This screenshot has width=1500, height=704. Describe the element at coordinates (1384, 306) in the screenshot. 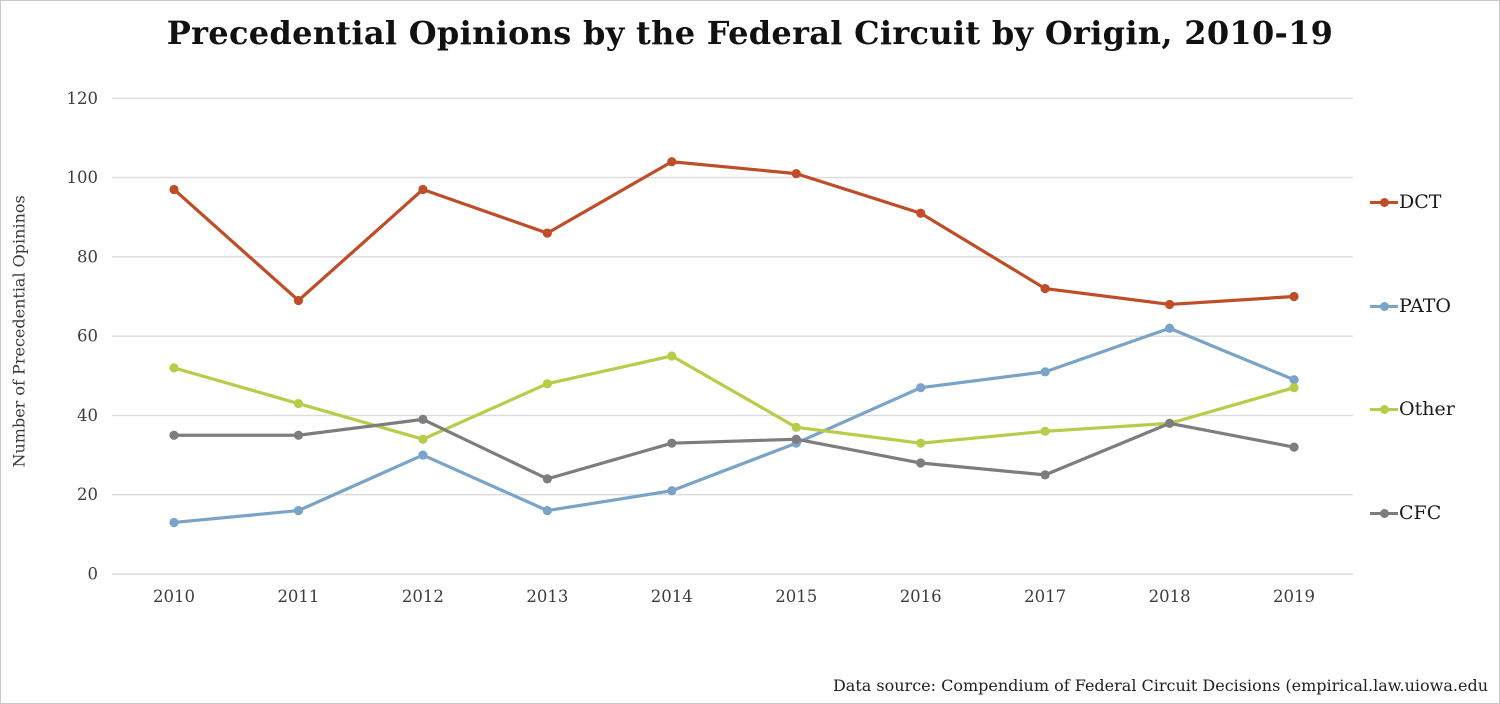

I see `pato-line-marker-icon` at that location.